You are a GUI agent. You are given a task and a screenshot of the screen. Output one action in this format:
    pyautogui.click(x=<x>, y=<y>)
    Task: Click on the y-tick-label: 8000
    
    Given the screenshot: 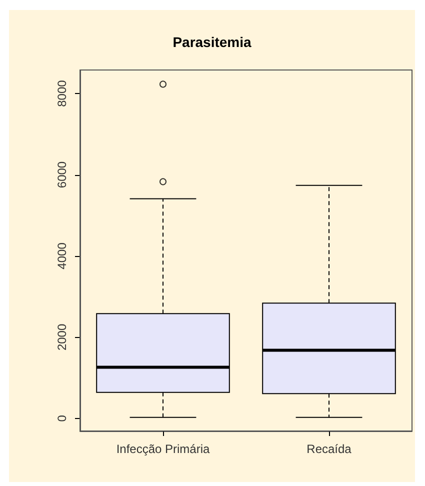 What is the action you would take?
    pyautogui.click(x=62, y=93)
    